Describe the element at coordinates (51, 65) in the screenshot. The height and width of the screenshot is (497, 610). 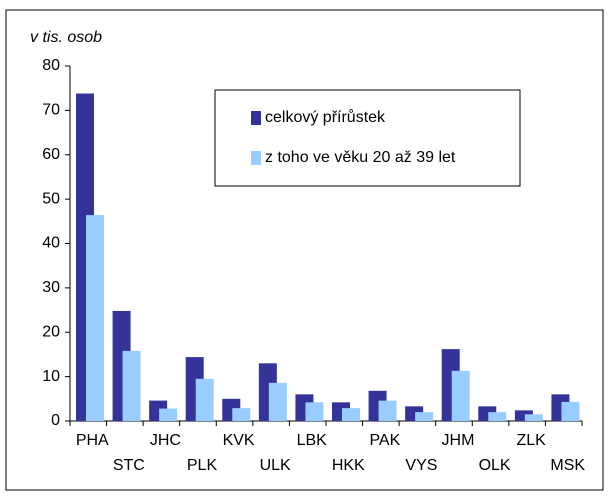
I see `y-tick-label: 80` at that location.